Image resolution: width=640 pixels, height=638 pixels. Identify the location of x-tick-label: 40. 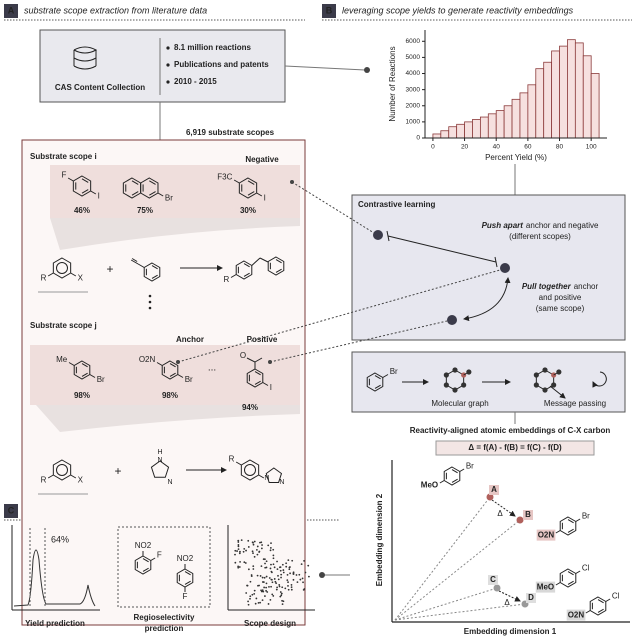
(497, 147).